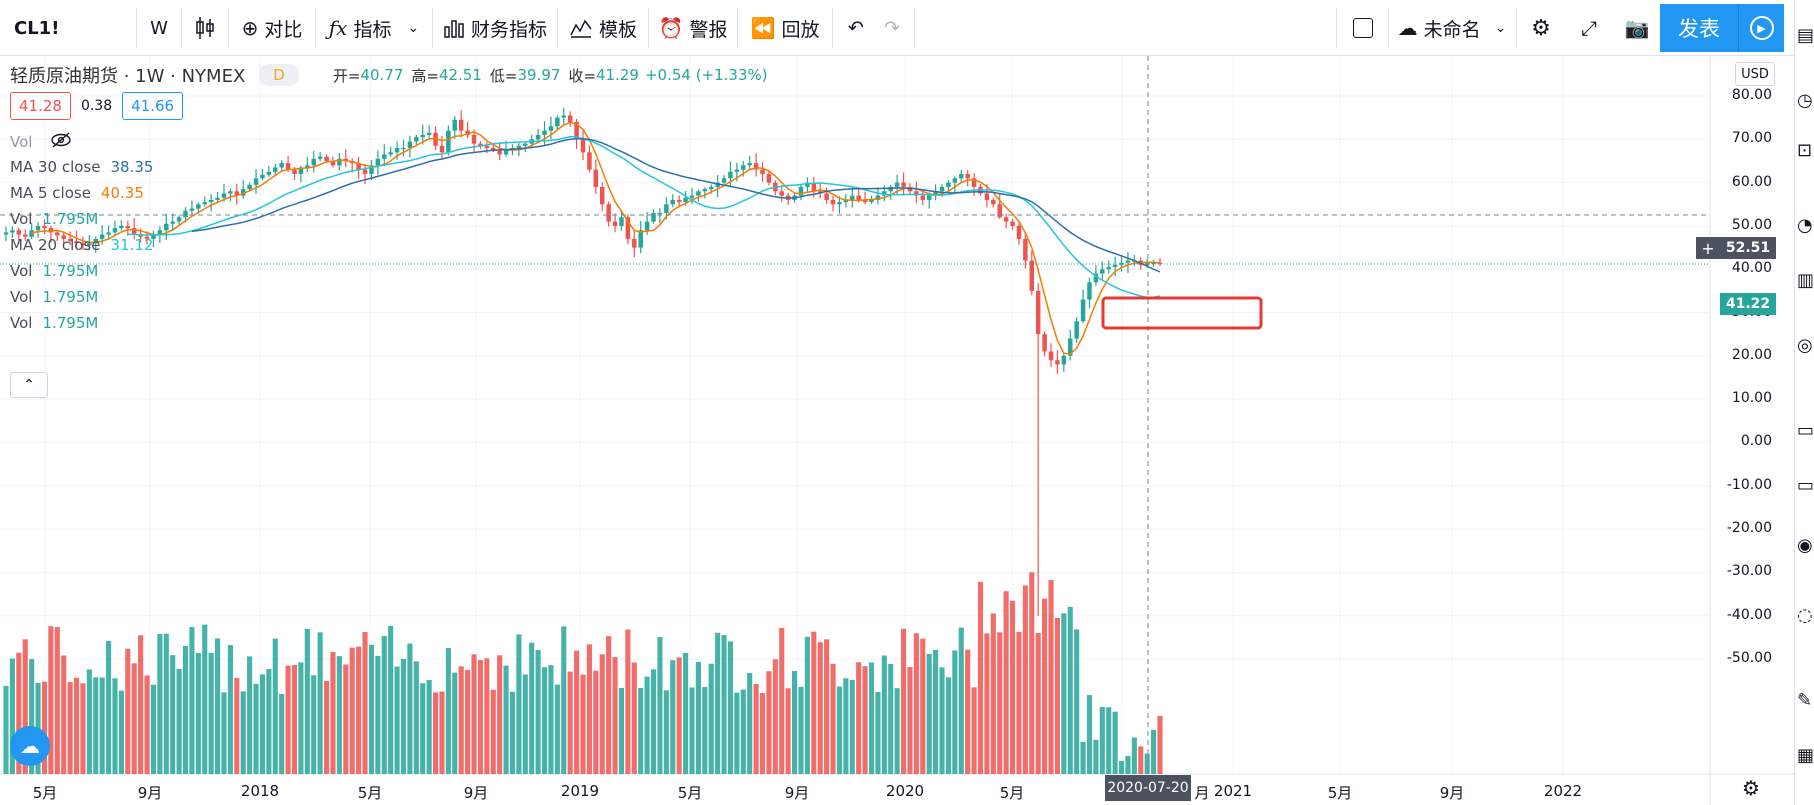  Describe the element at coordinates (905, 791) in the screenshot. I see `time-tick-label: 2020` at that location.